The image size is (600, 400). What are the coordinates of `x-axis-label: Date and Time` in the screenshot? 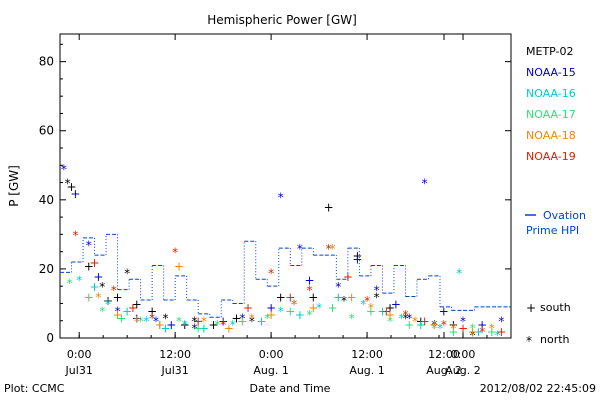 It's located at (290, 388).